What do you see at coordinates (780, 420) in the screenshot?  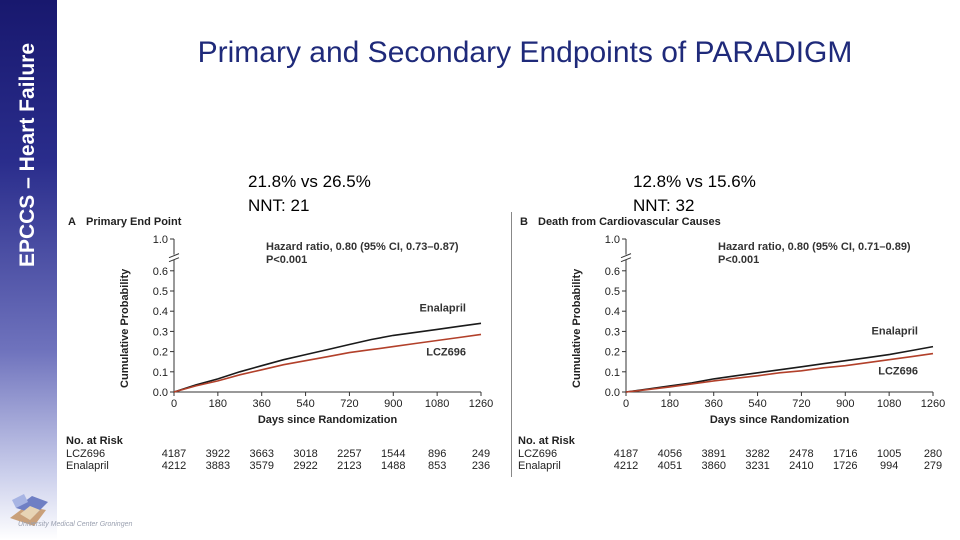 I see `x-axis-label: Days since Randomization` at bounding box center [780, 420].